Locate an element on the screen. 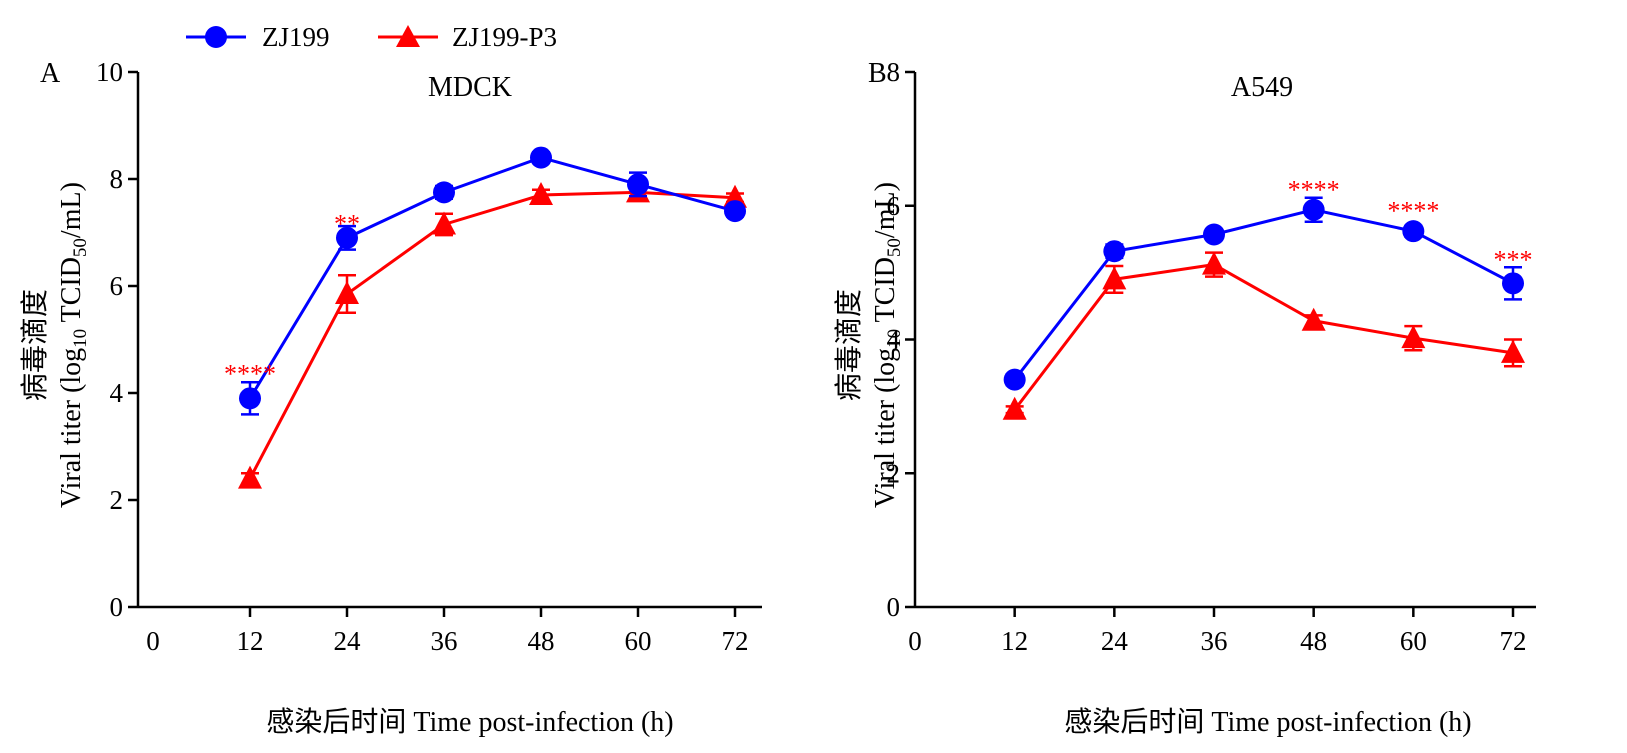 The width and height of the screenshot is (1627, 753). panel-a-y-tick-label: 4 is located at coordinates (117, 393).